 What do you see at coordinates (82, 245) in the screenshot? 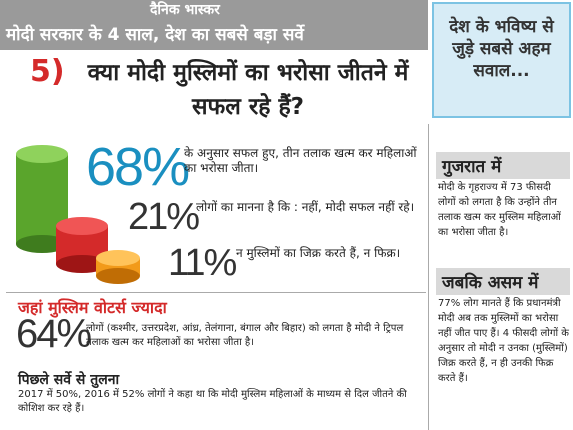
I see `cylinder-red` at bounding box center [82, 245].